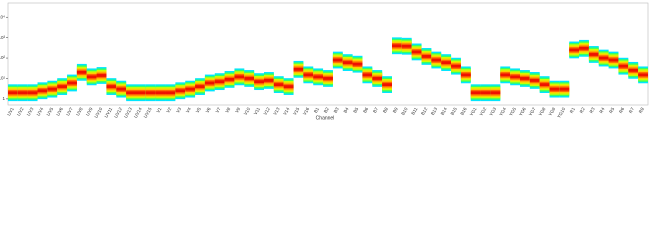 This screenshot has width=650, height=240. Describe the element at coordinates (631, 110) in the screenshot. I see `x-tick-label: R7` at that location.